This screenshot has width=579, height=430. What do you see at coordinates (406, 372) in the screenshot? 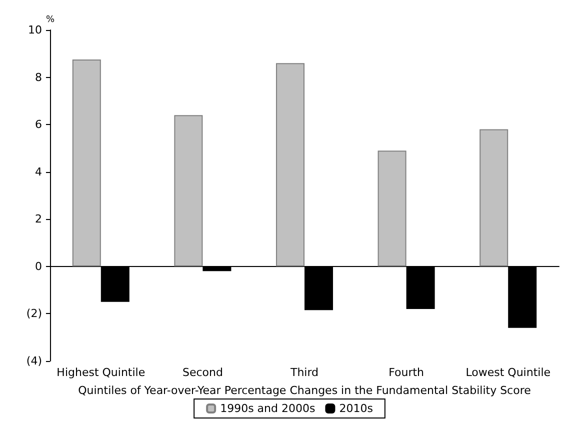
I see `x-tick-label: Fourth` at bounding box center [406, 372].